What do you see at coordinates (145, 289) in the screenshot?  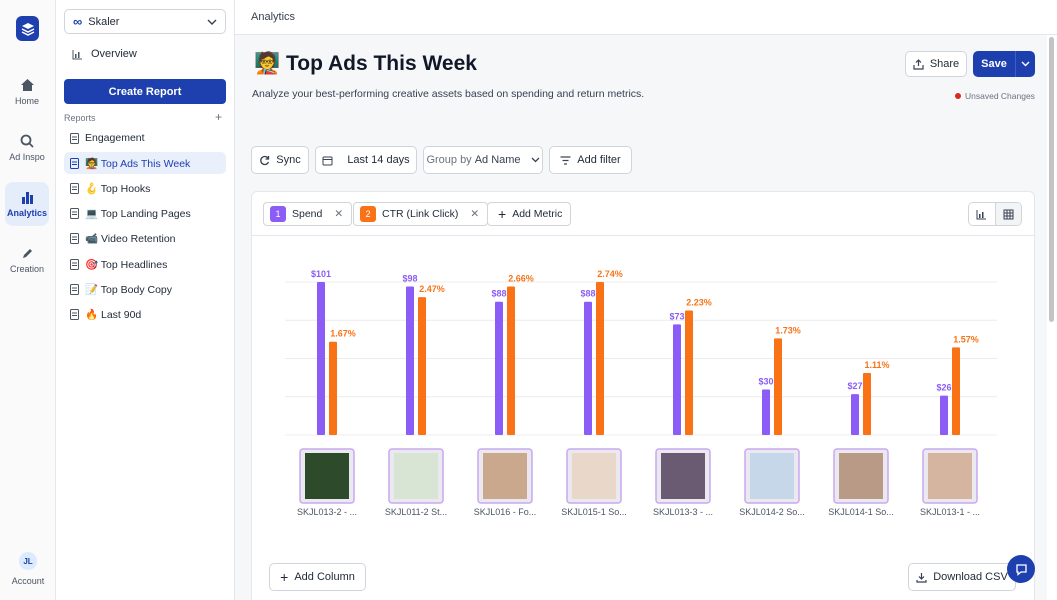 I see `sidebar-report-item: 📝 Top Body Copy` at bounding box center [145, 289].